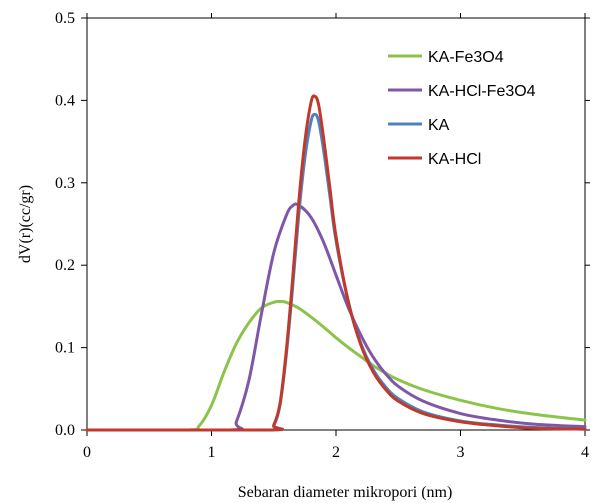  Describe the element at coordinates (466, 57) in the screenshot. I see `legend-label: KA-Fe3O4` at that location.